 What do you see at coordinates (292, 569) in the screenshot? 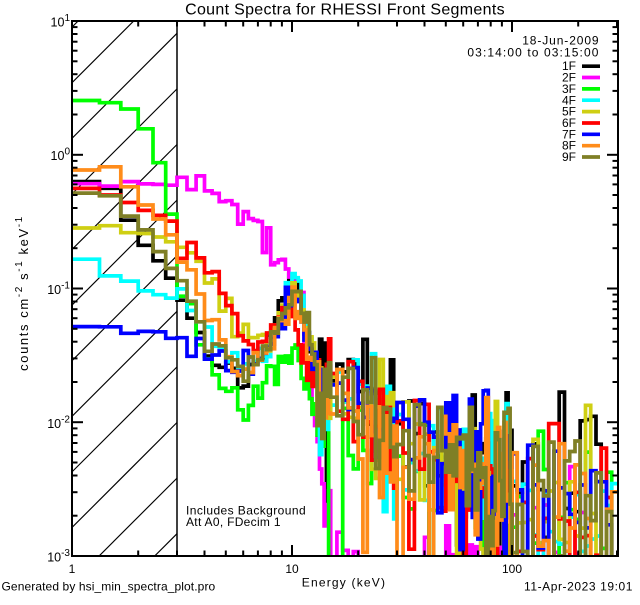
I see `svg-text: 10` at bounding box center [292, 569].